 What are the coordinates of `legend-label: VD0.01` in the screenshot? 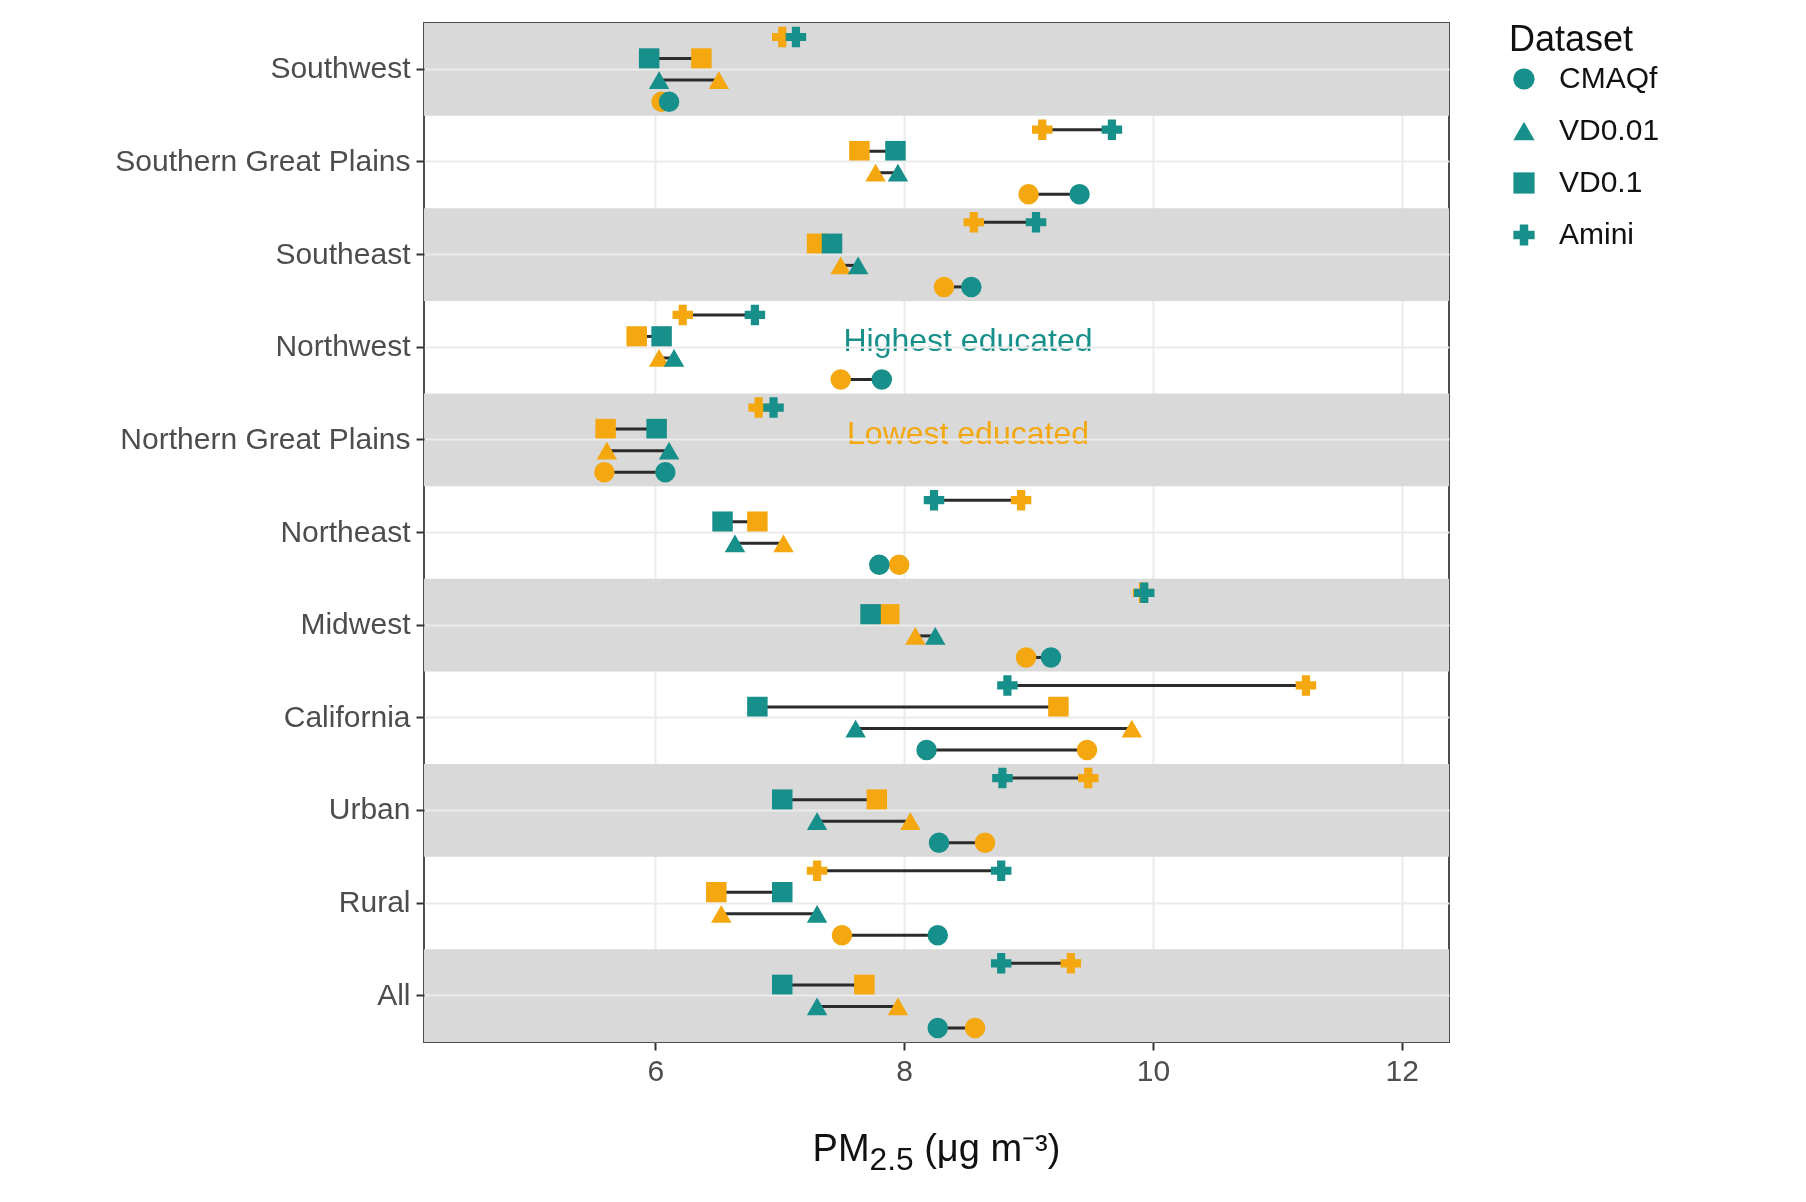 It's located at (1609, 129).